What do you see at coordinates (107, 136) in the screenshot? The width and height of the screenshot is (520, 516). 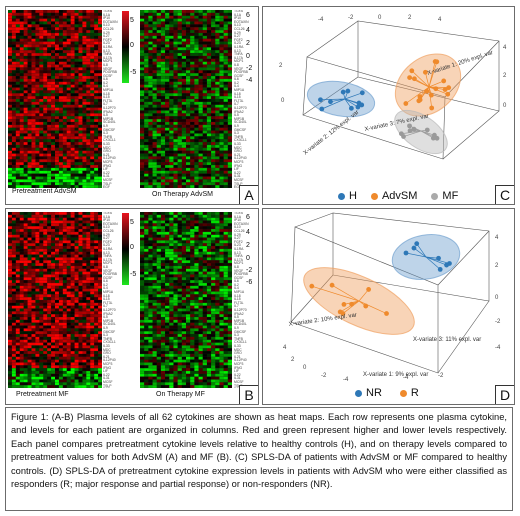 I see `cytokine-row-label: TNFB` at bounding box center [107, 136].